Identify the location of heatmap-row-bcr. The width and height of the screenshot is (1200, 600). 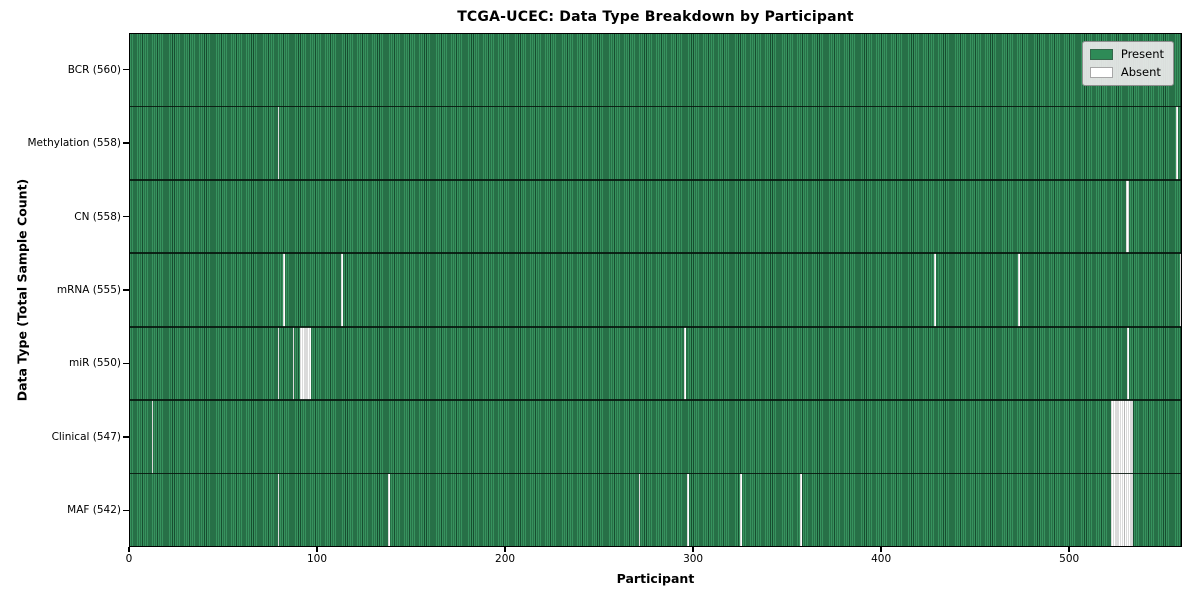
(655, 70).